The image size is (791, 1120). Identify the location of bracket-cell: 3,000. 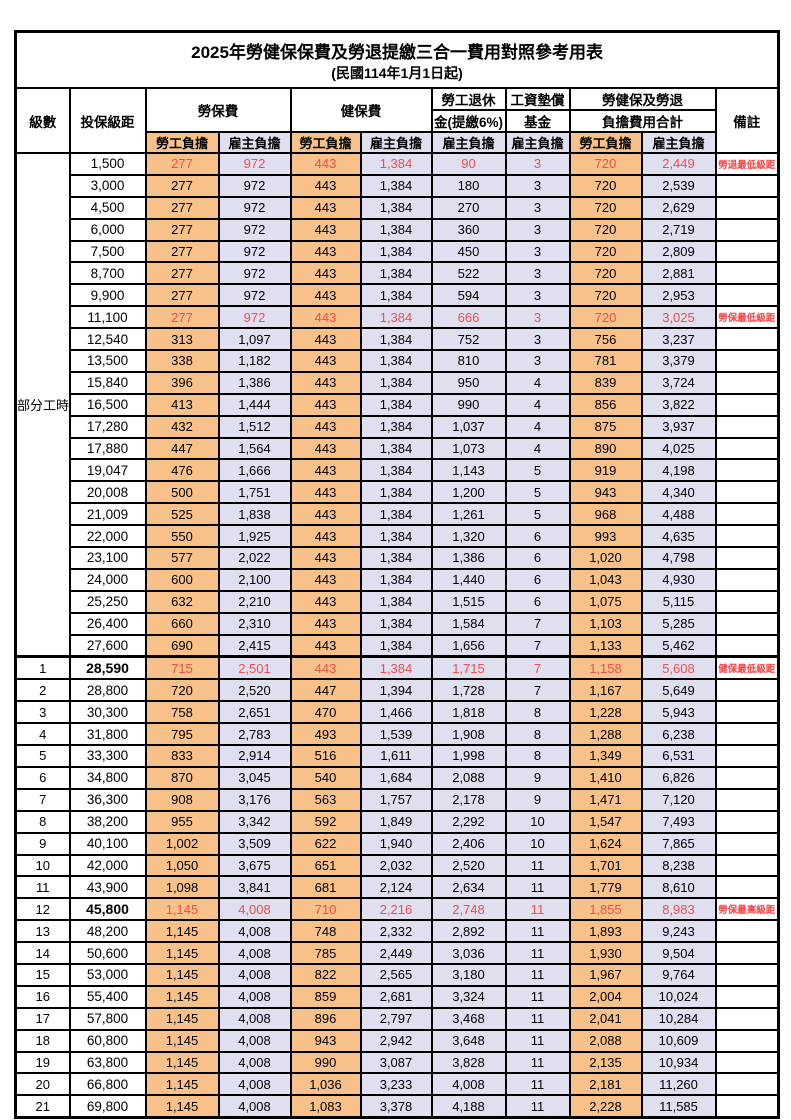
(107, 185).